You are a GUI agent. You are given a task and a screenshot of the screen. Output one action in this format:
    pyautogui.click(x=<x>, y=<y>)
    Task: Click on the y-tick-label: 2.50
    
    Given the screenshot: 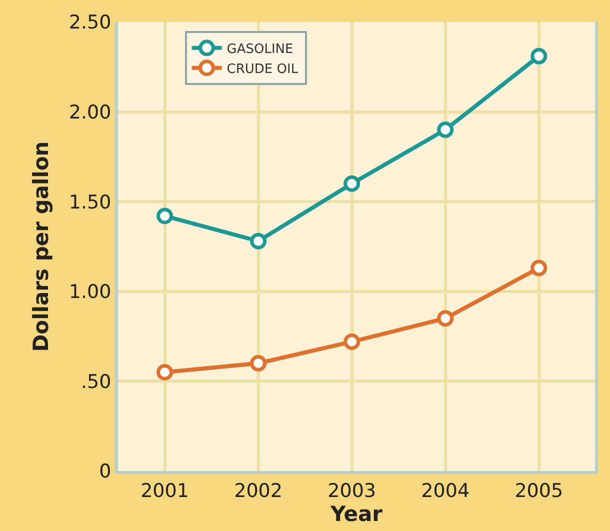 What is the action you would take?
    pyautogui.click(x=90, y=23)
    